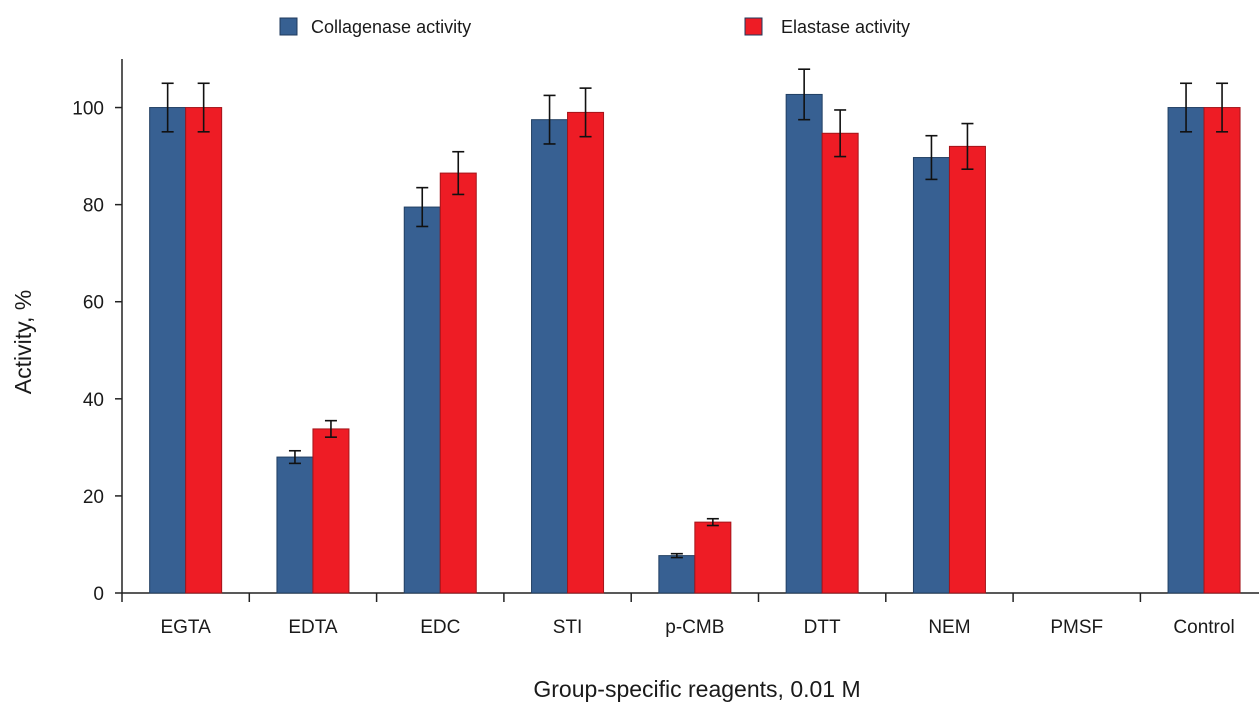 The image size is (1259, 706). Describe the element at coordinates (93, 303) in the screenshot. I see `y-tick-label-3: 60` at that location.